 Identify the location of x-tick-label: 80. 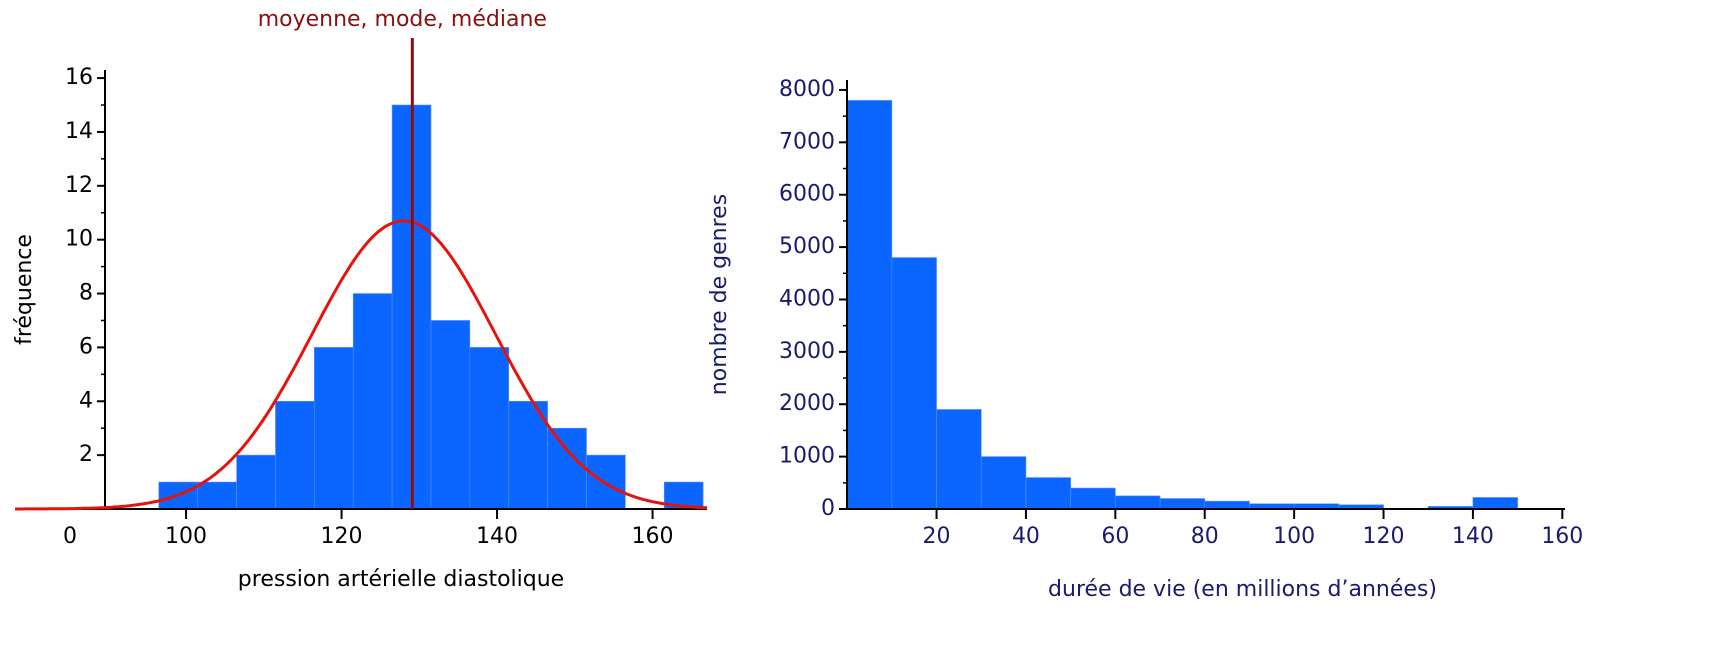
(1205, 536).